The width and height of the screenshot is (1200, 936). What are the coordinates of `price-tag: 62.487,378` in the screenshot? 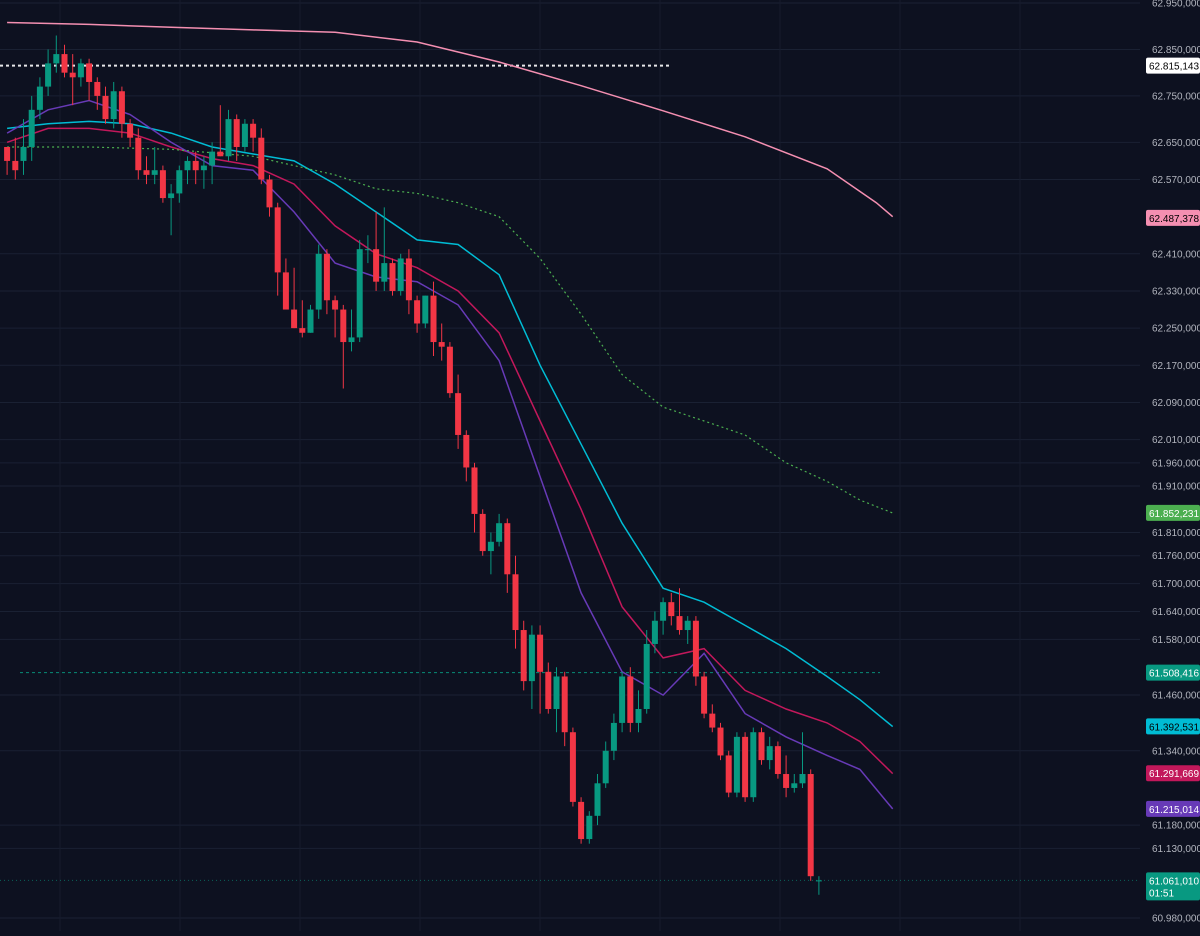 It's located at (1173, 217).